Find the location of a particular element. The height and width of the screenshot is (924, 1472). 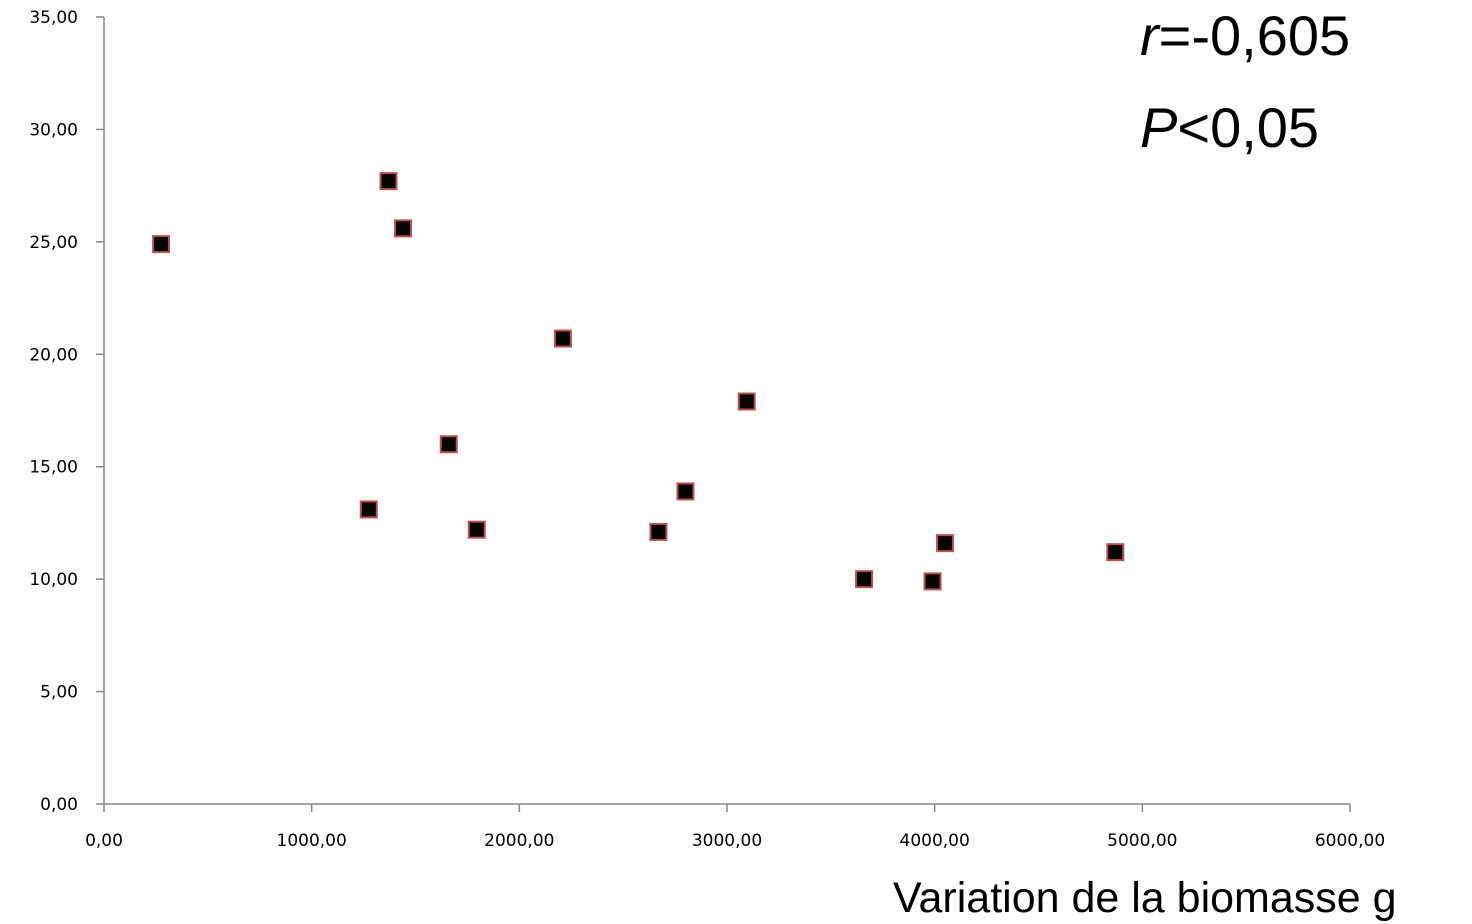

x-tick-label: 3000,00 is located at coordinates (727, 841).